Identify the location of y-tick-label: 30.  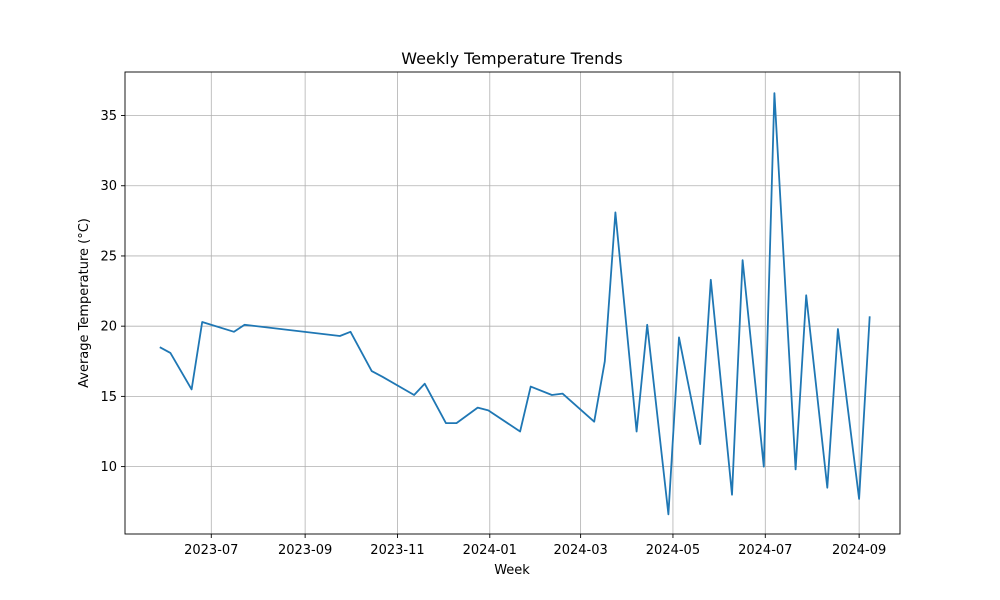
(108, 186).